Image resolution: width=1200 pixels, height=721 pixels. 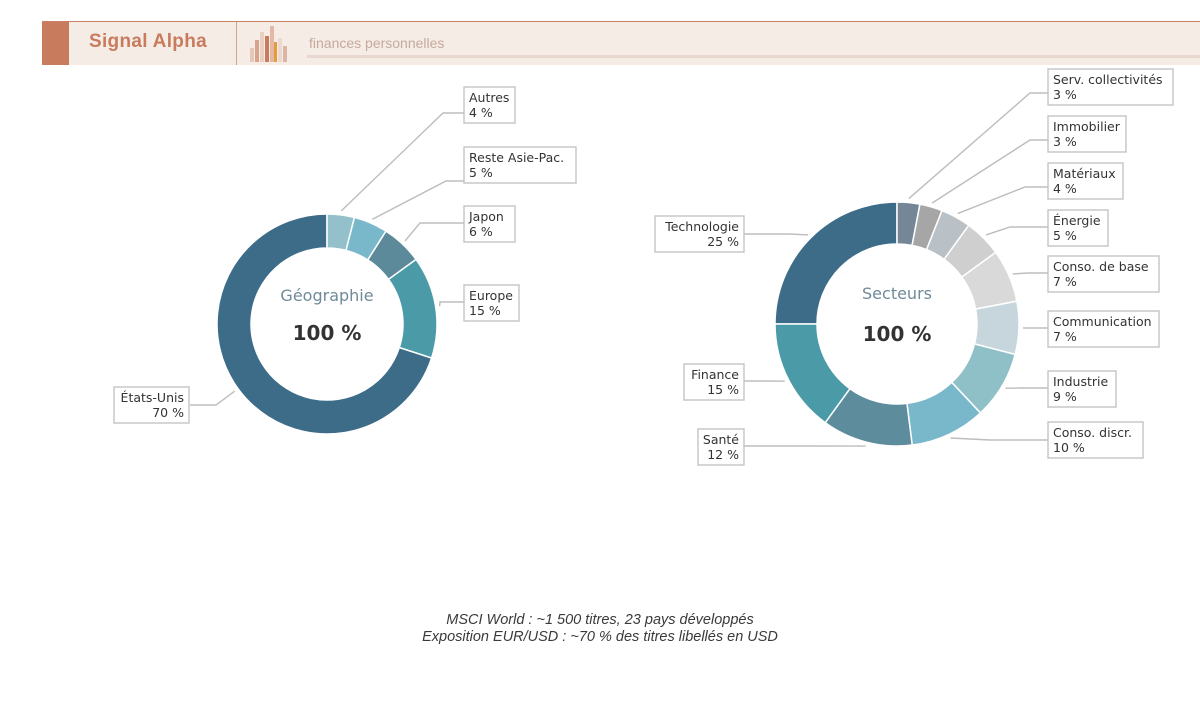 What do you see at coordinates (1065, 188) in the screenshot?
I see `label-value-materiaux: 4 %` at bounding box center [1065, 188].